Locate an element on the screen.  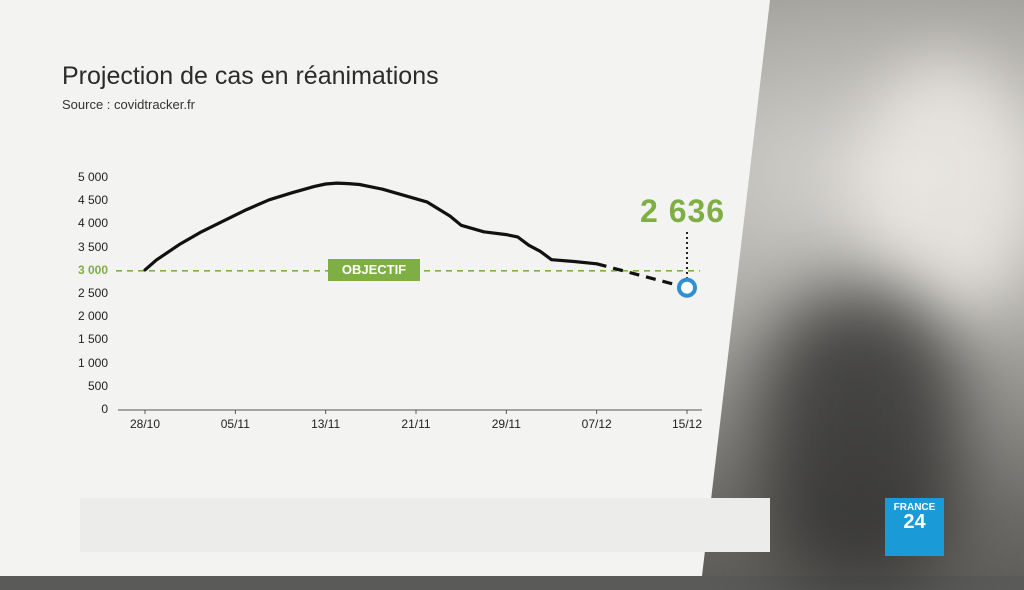
y-tick-label: 500 is located at coordinates (97, 385).